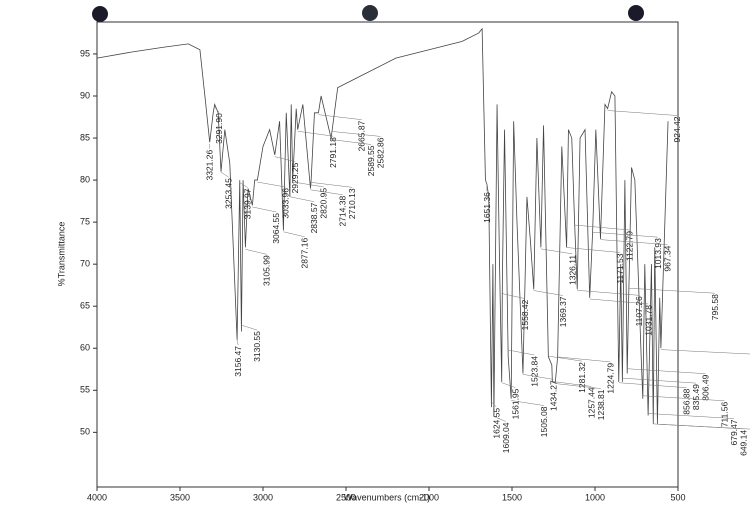 Image resolution: width=750 pixels, height=514 pixels. What do you see at coordinates (295, 177) in the screenshot?
I see `peak-label: 2929.25` at bounding box center [295, 177].